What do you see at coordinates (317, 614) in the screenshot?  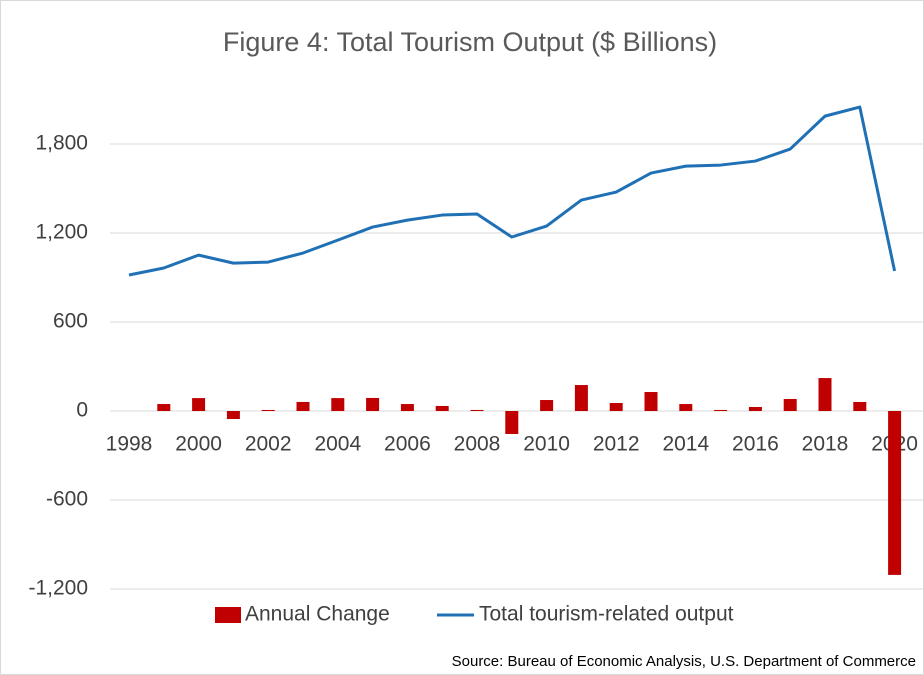 I see `legend-label: Annual Change` at bounding box center [317, 614].